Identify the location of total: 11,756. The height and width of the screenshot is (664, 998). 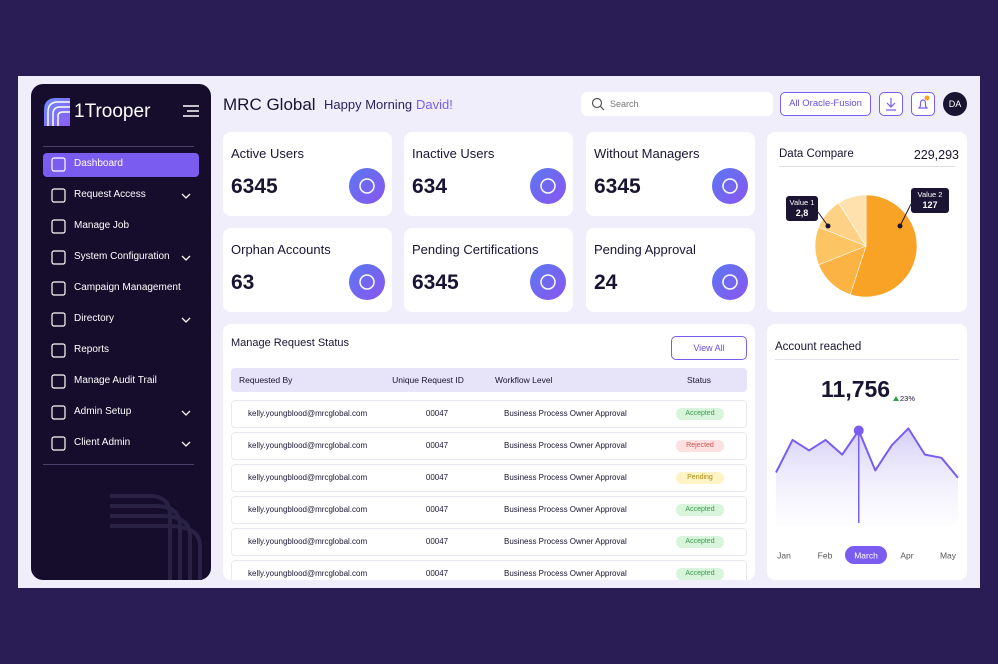
(856, 389).